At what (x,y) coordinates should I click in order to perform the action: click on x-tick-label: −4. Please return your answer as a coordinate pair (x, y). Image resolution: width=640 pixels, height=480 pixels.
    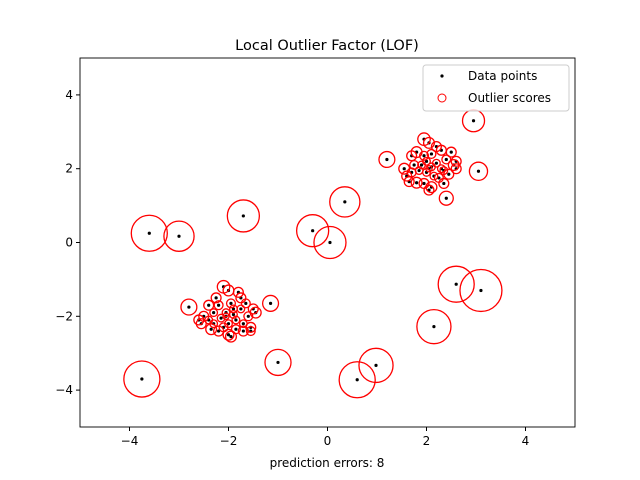
    Looking at the image, I should click on (130, 441).